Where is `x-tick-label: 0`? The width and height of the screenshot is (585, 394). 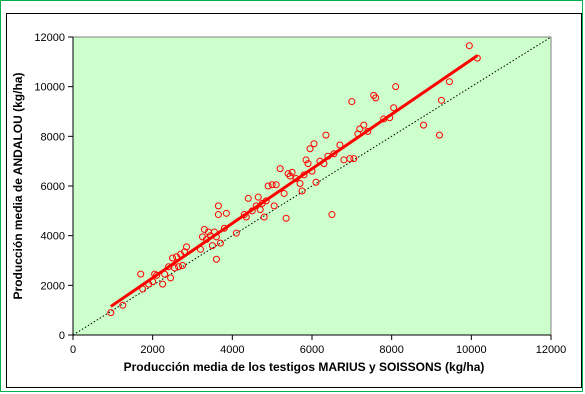
x-tick-label: 0 is located at coordinates (73, 350).